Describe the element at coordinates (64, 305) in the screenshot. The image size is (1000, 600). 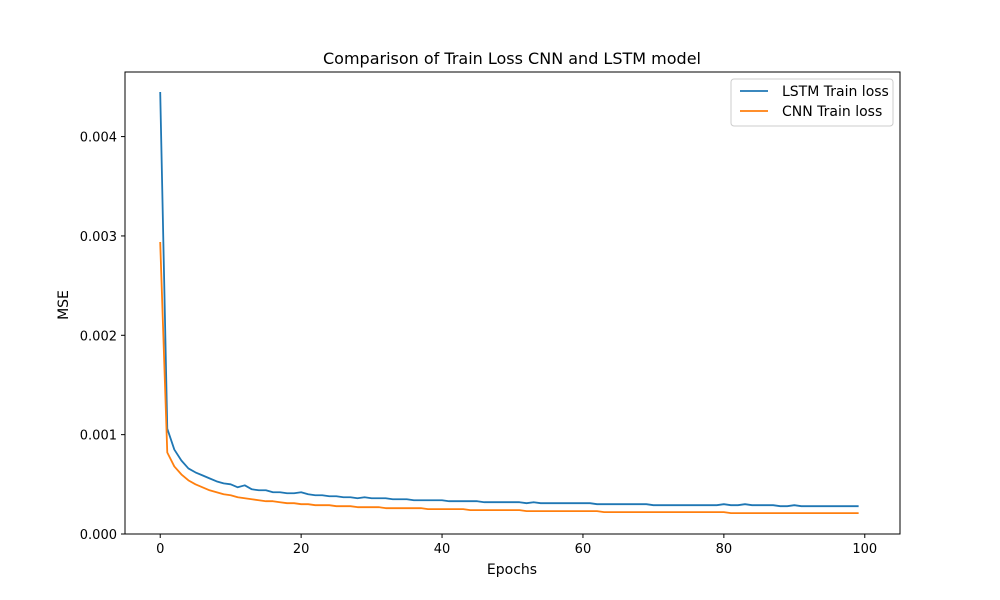
I see `y-axis-label: MSE` at that location.